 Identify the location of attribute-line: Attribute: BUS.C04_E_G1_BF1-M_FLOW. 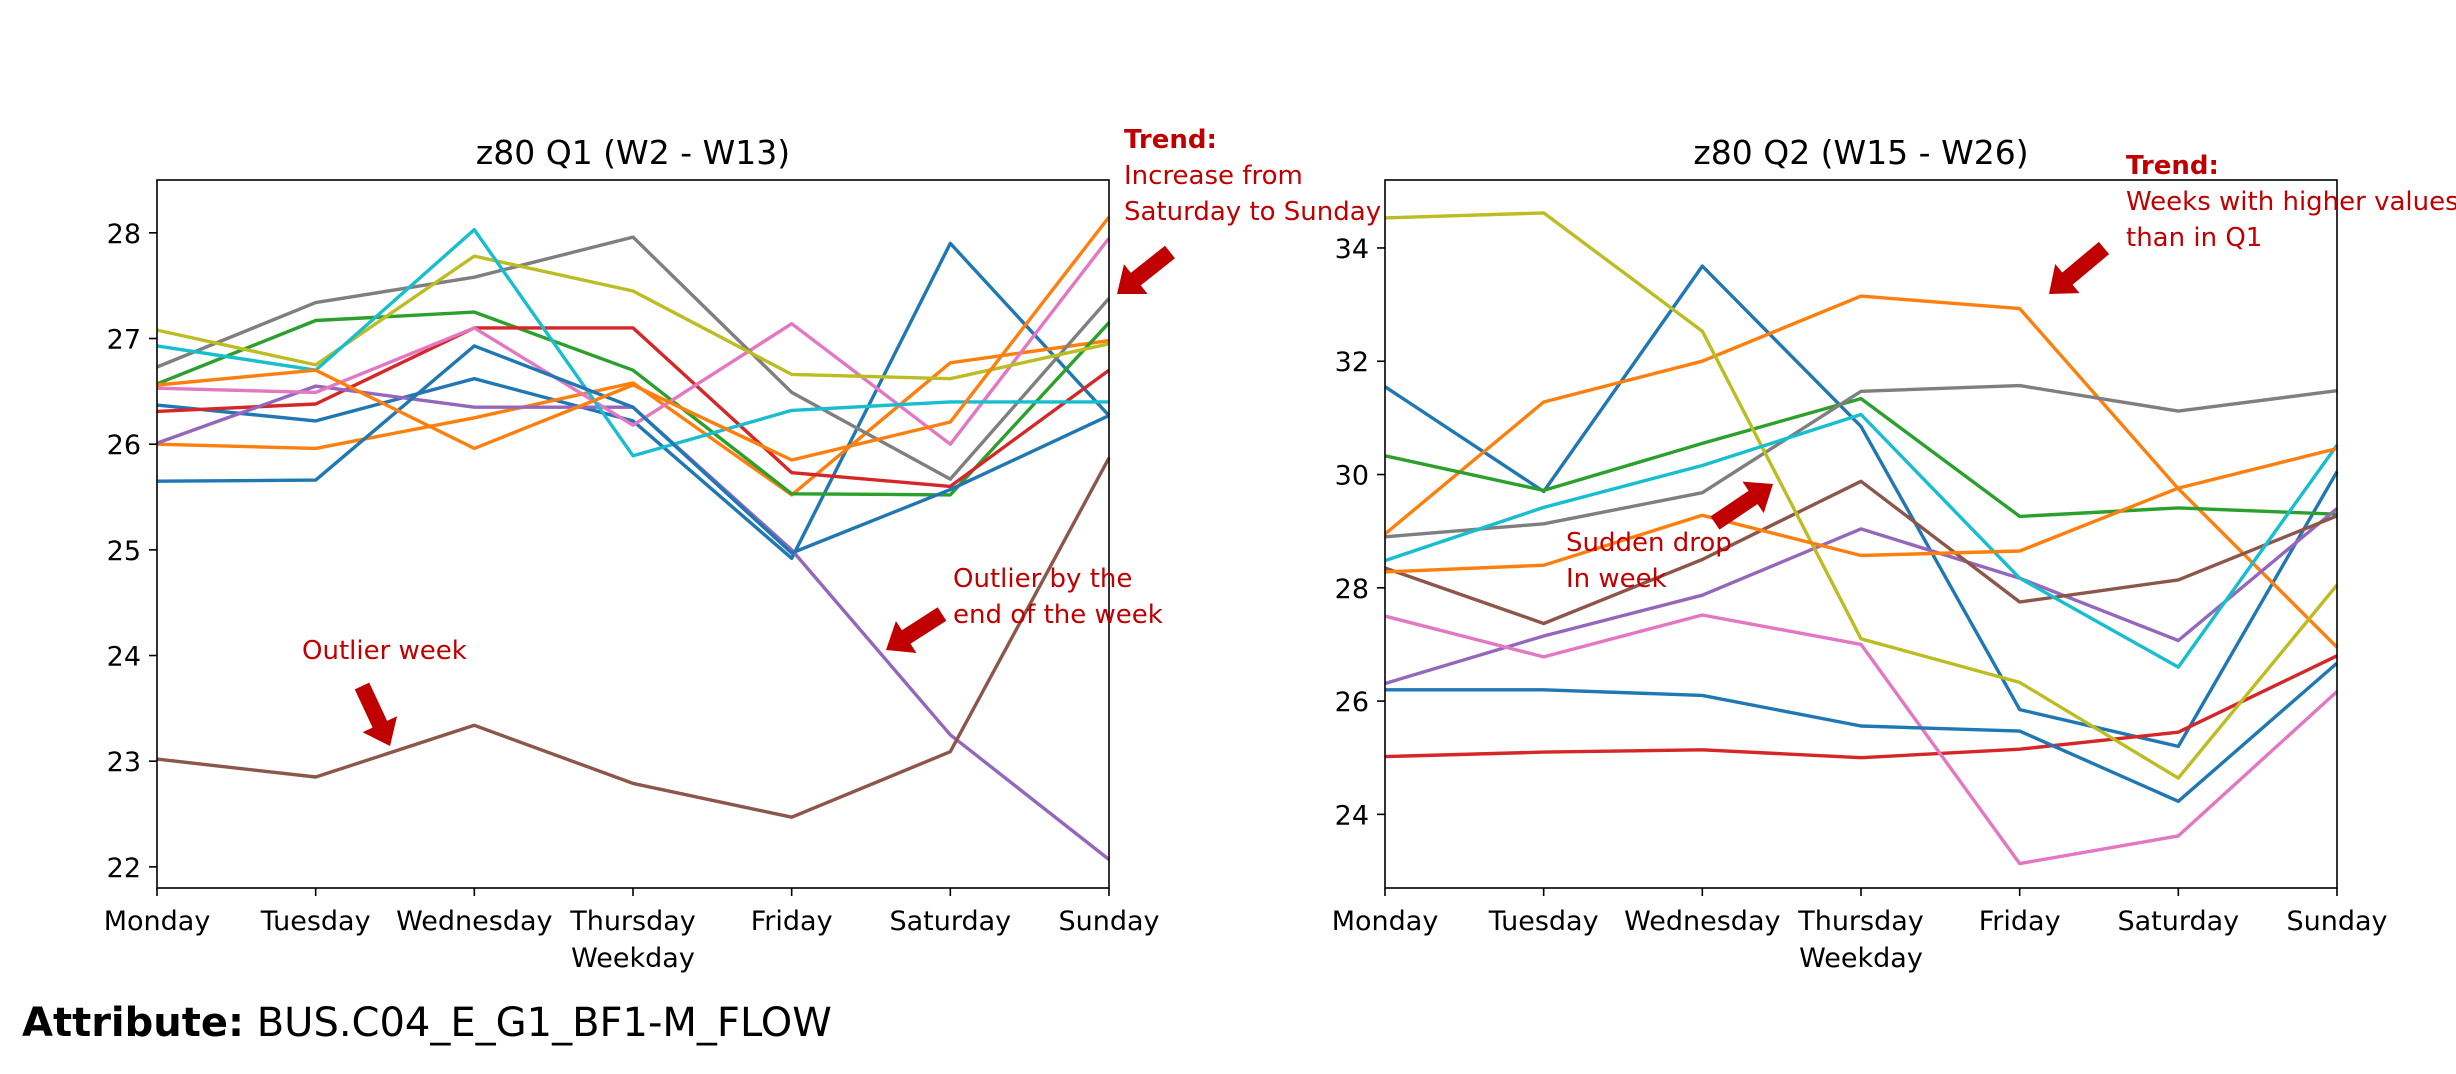
(427, 1023).